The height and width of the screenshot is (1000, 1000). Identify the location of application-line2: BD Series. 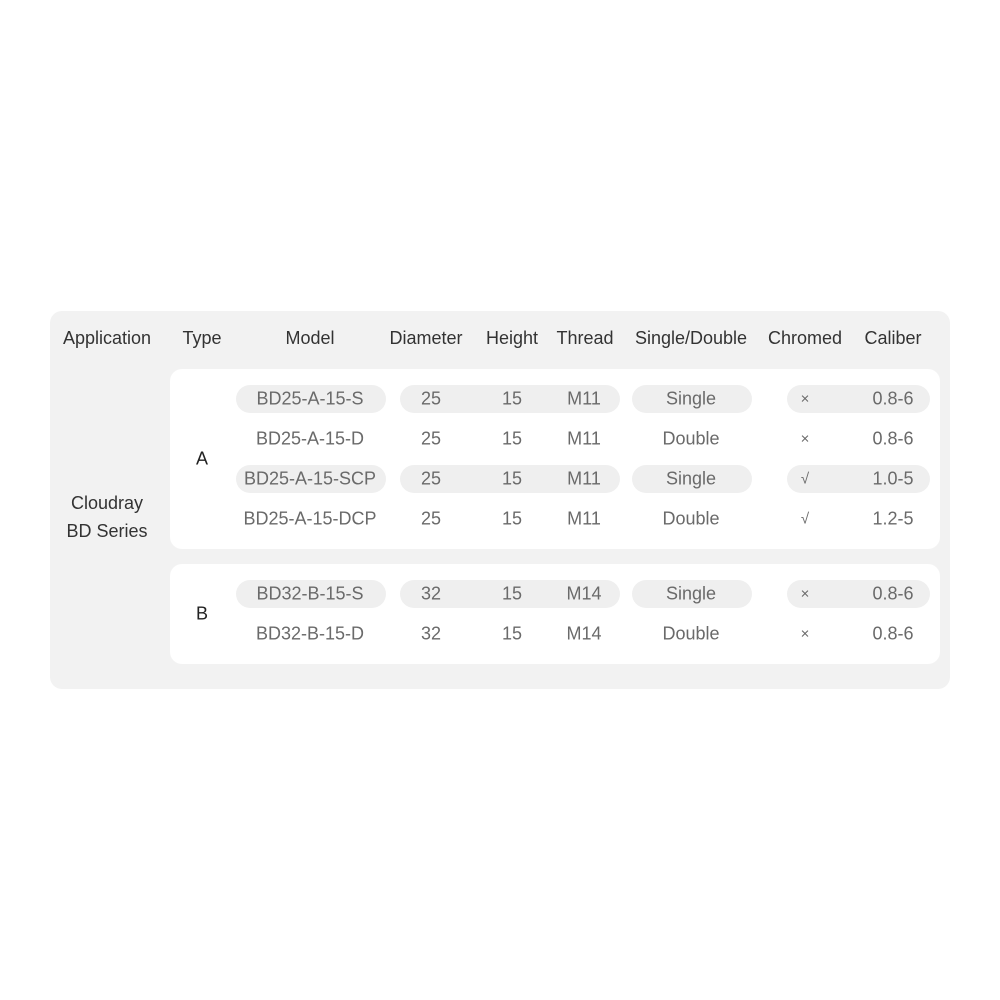
(107, 531).